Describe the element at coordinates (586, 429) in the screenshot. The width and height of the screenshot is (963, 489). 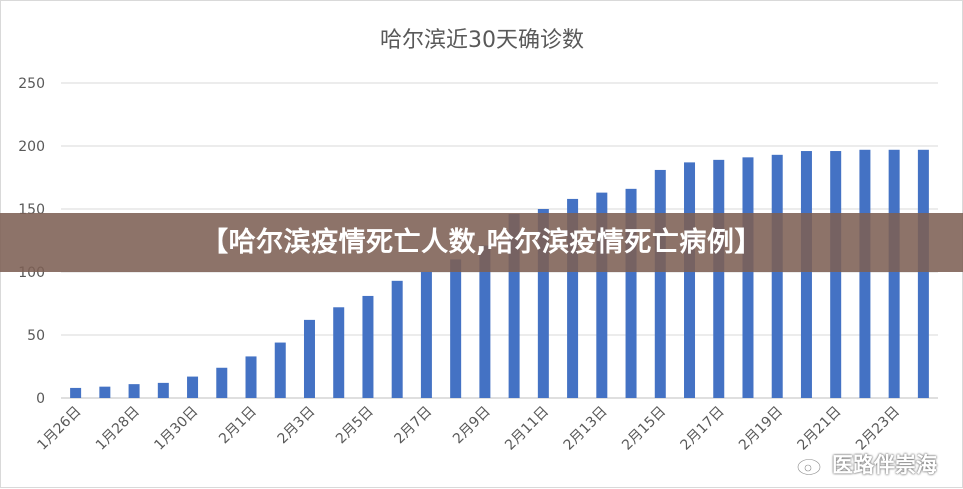
I see `x-tick-label: 2月13日` at that location.